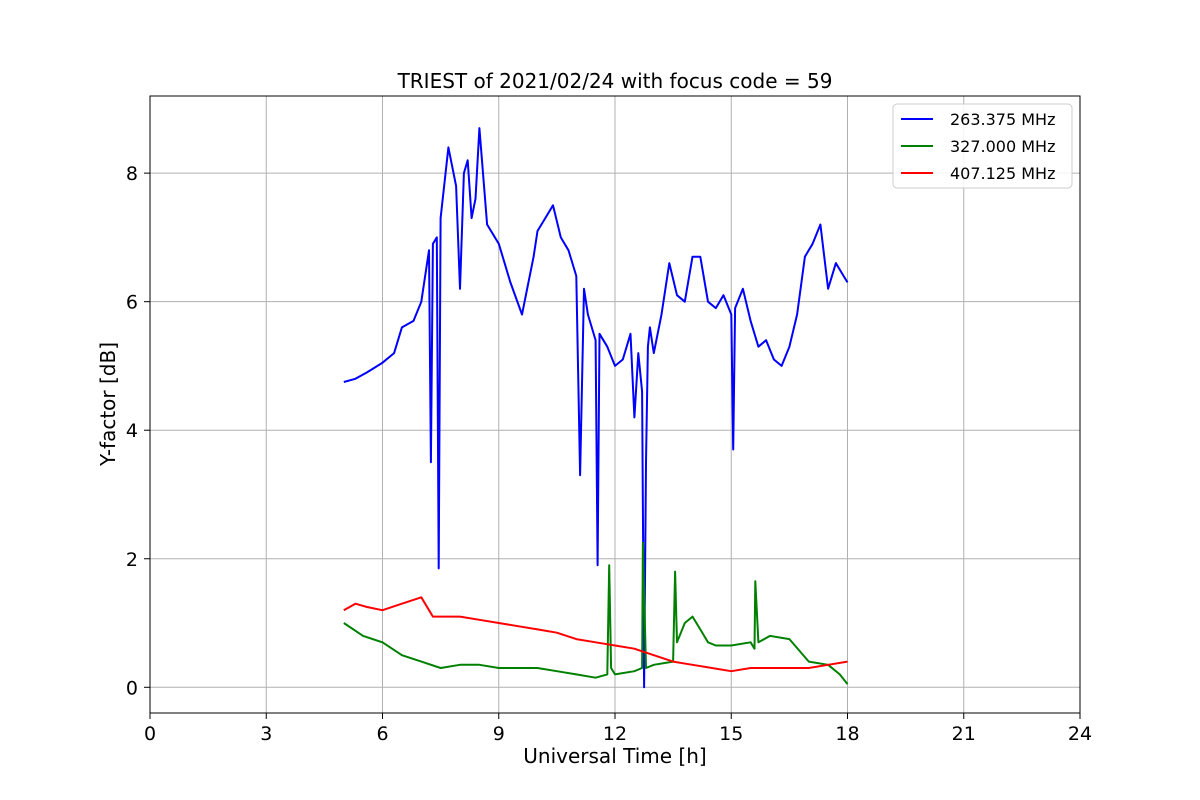 This screenshot has height=800, width=1200. Describe the element at coordinates (1002, 119) in the screenshot. I see `legend-entry-label: 263.375 MHz` at that location.